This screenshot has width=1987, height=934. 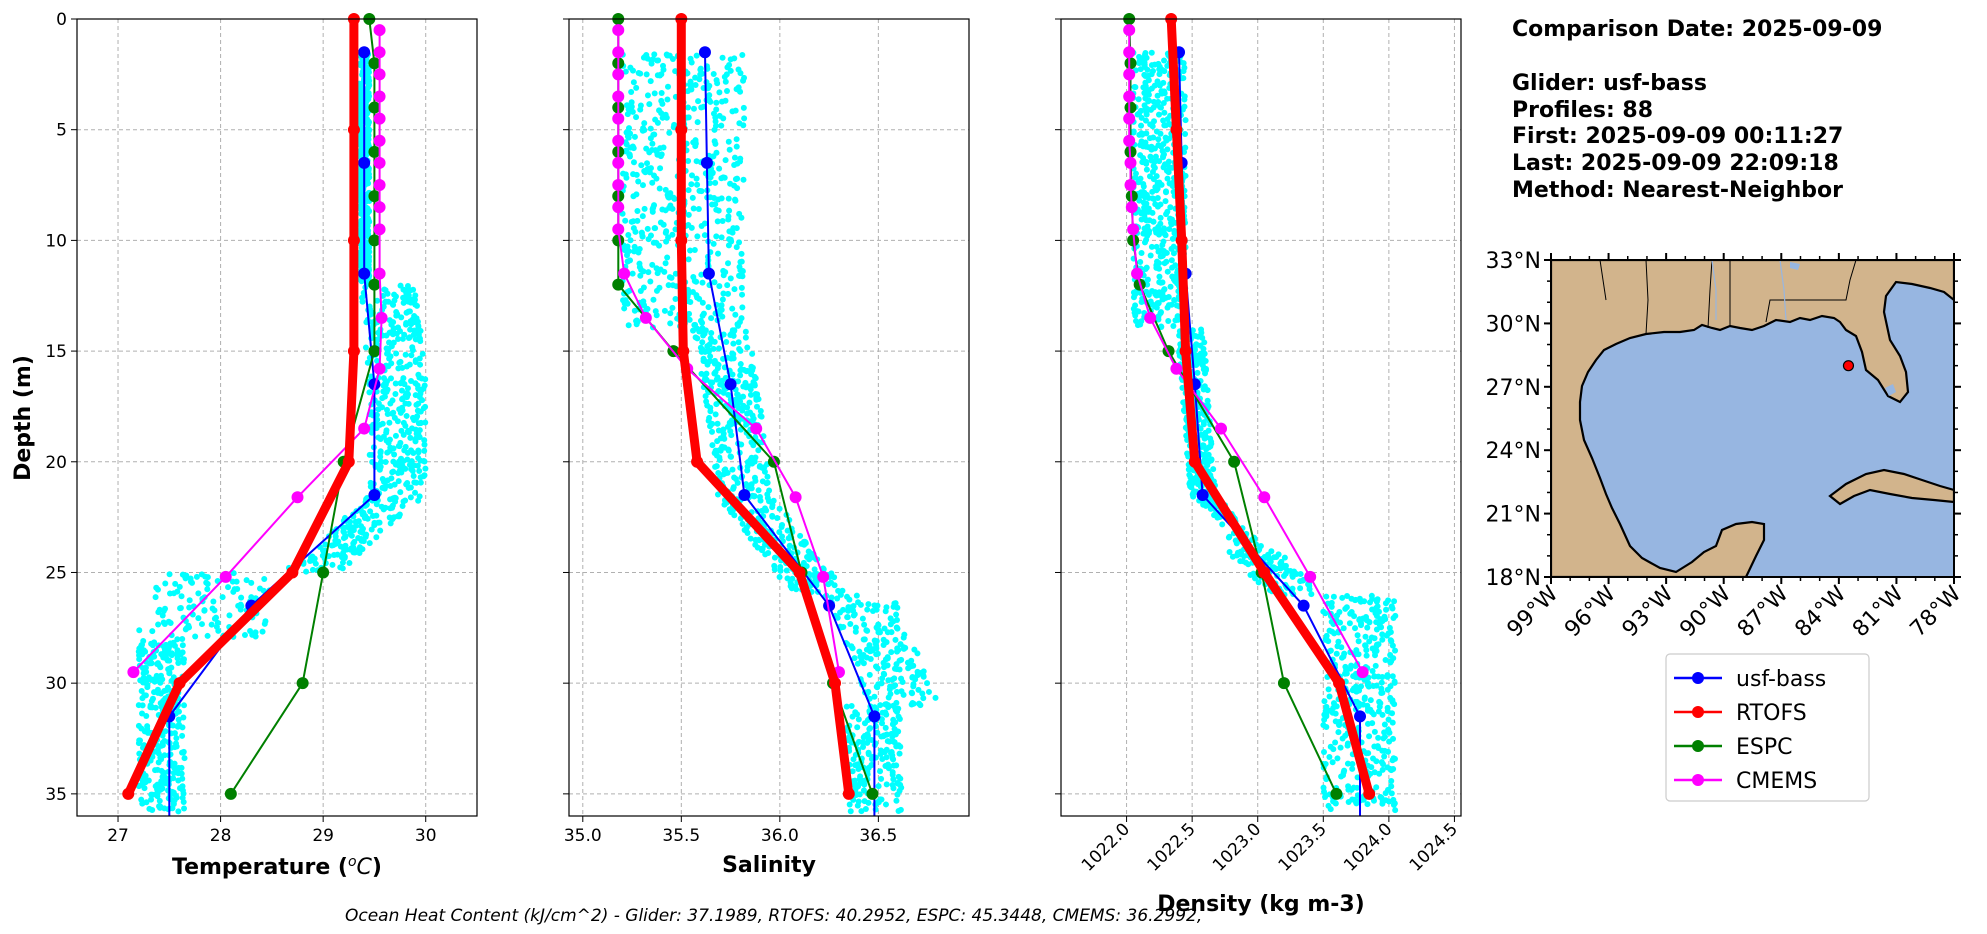 What do you see at coordinates (241, 407) in the screenshot?
I see `rtofs-profile-line` at bounding box center [241, 407].